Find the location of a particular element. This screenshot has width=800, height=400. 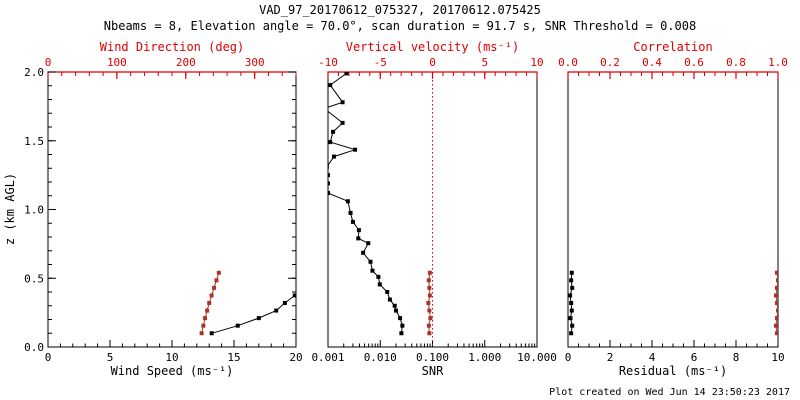

tick-label: 0.100 is located at coordinates (432, 357).